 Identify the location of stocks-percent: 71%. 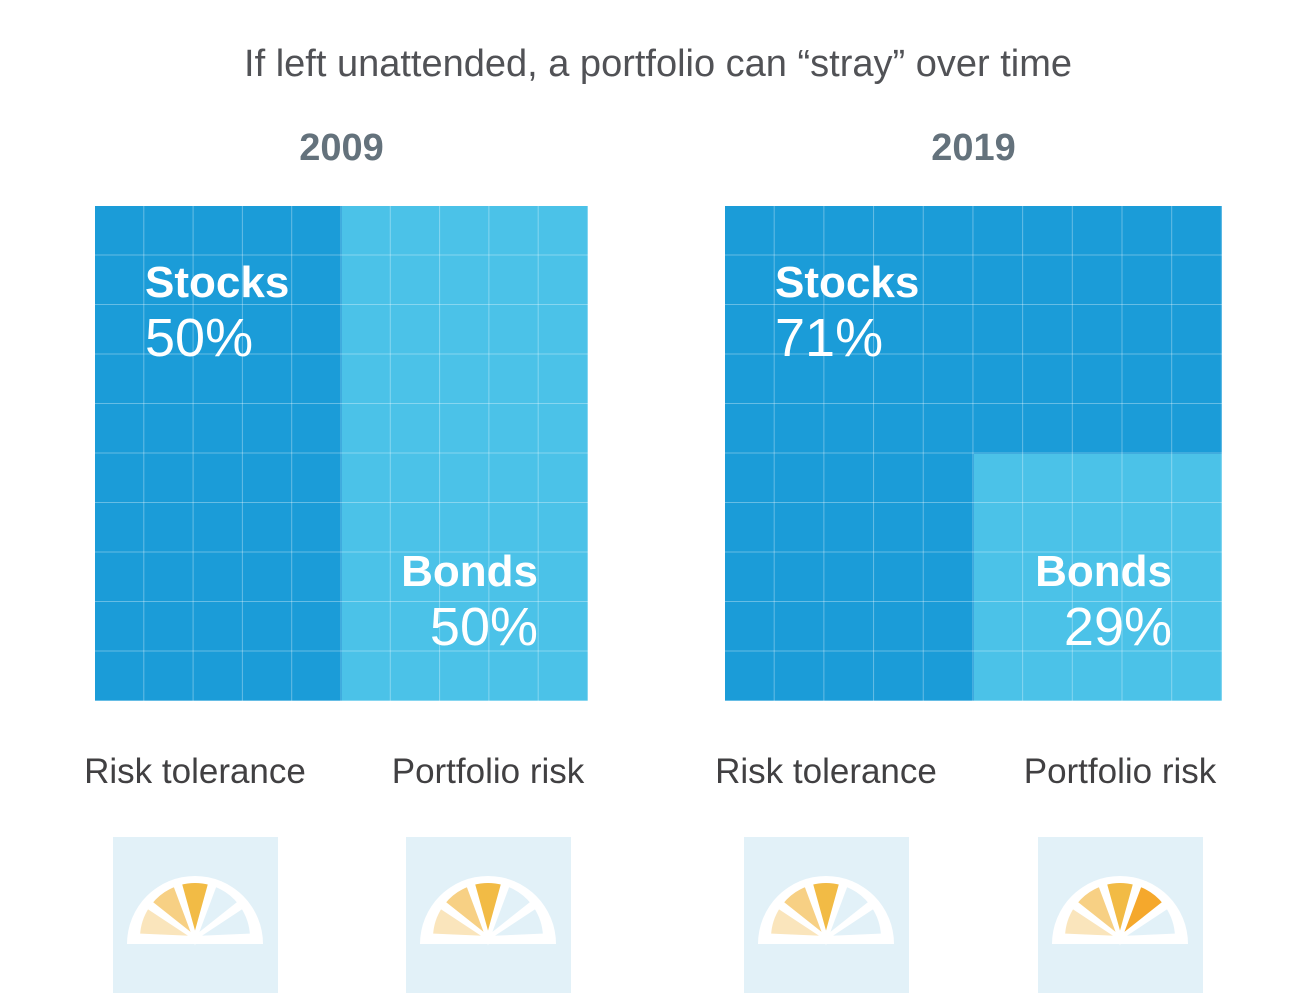
(829, 338).